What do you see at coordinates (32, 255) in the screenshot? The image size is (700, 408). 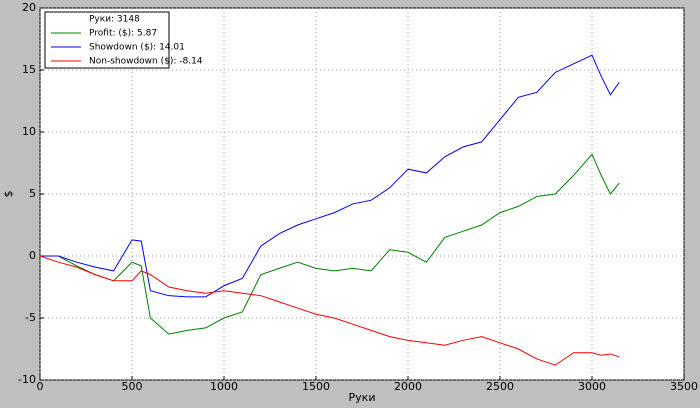 I see `y-tick-label: 0` at bounding box center [32, 255].